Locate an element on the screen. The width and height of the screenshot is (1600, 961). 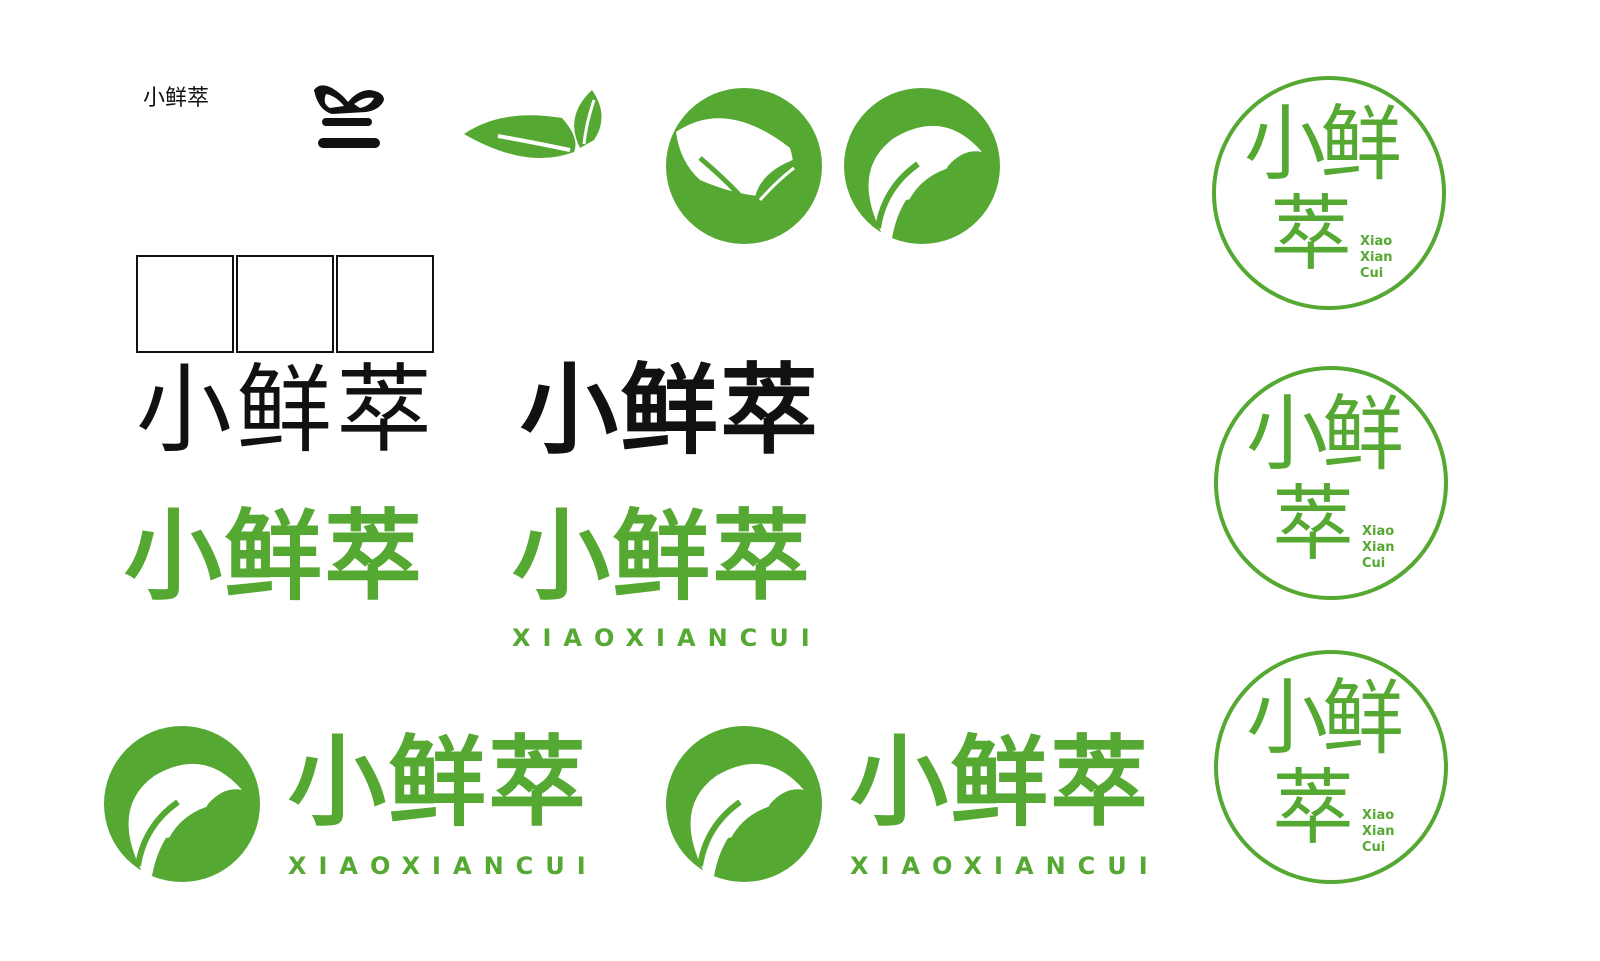
wordmark-thin: 小鲜萃 is located at coordinates (286, 410).